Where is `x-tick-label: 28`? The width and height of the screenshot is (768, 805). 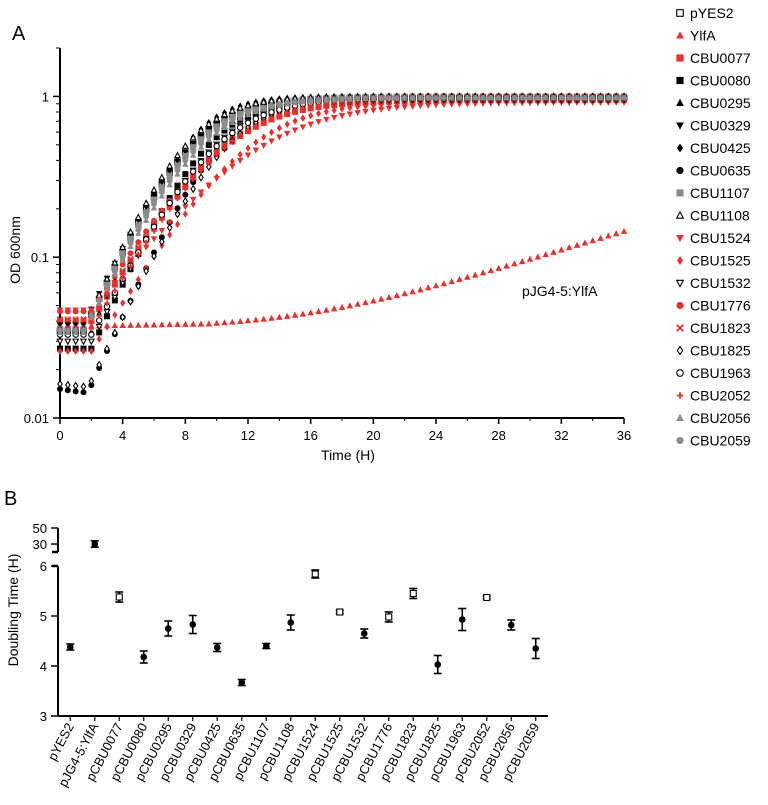 x-tick-label: 28 is located at coordinates (498, 435).